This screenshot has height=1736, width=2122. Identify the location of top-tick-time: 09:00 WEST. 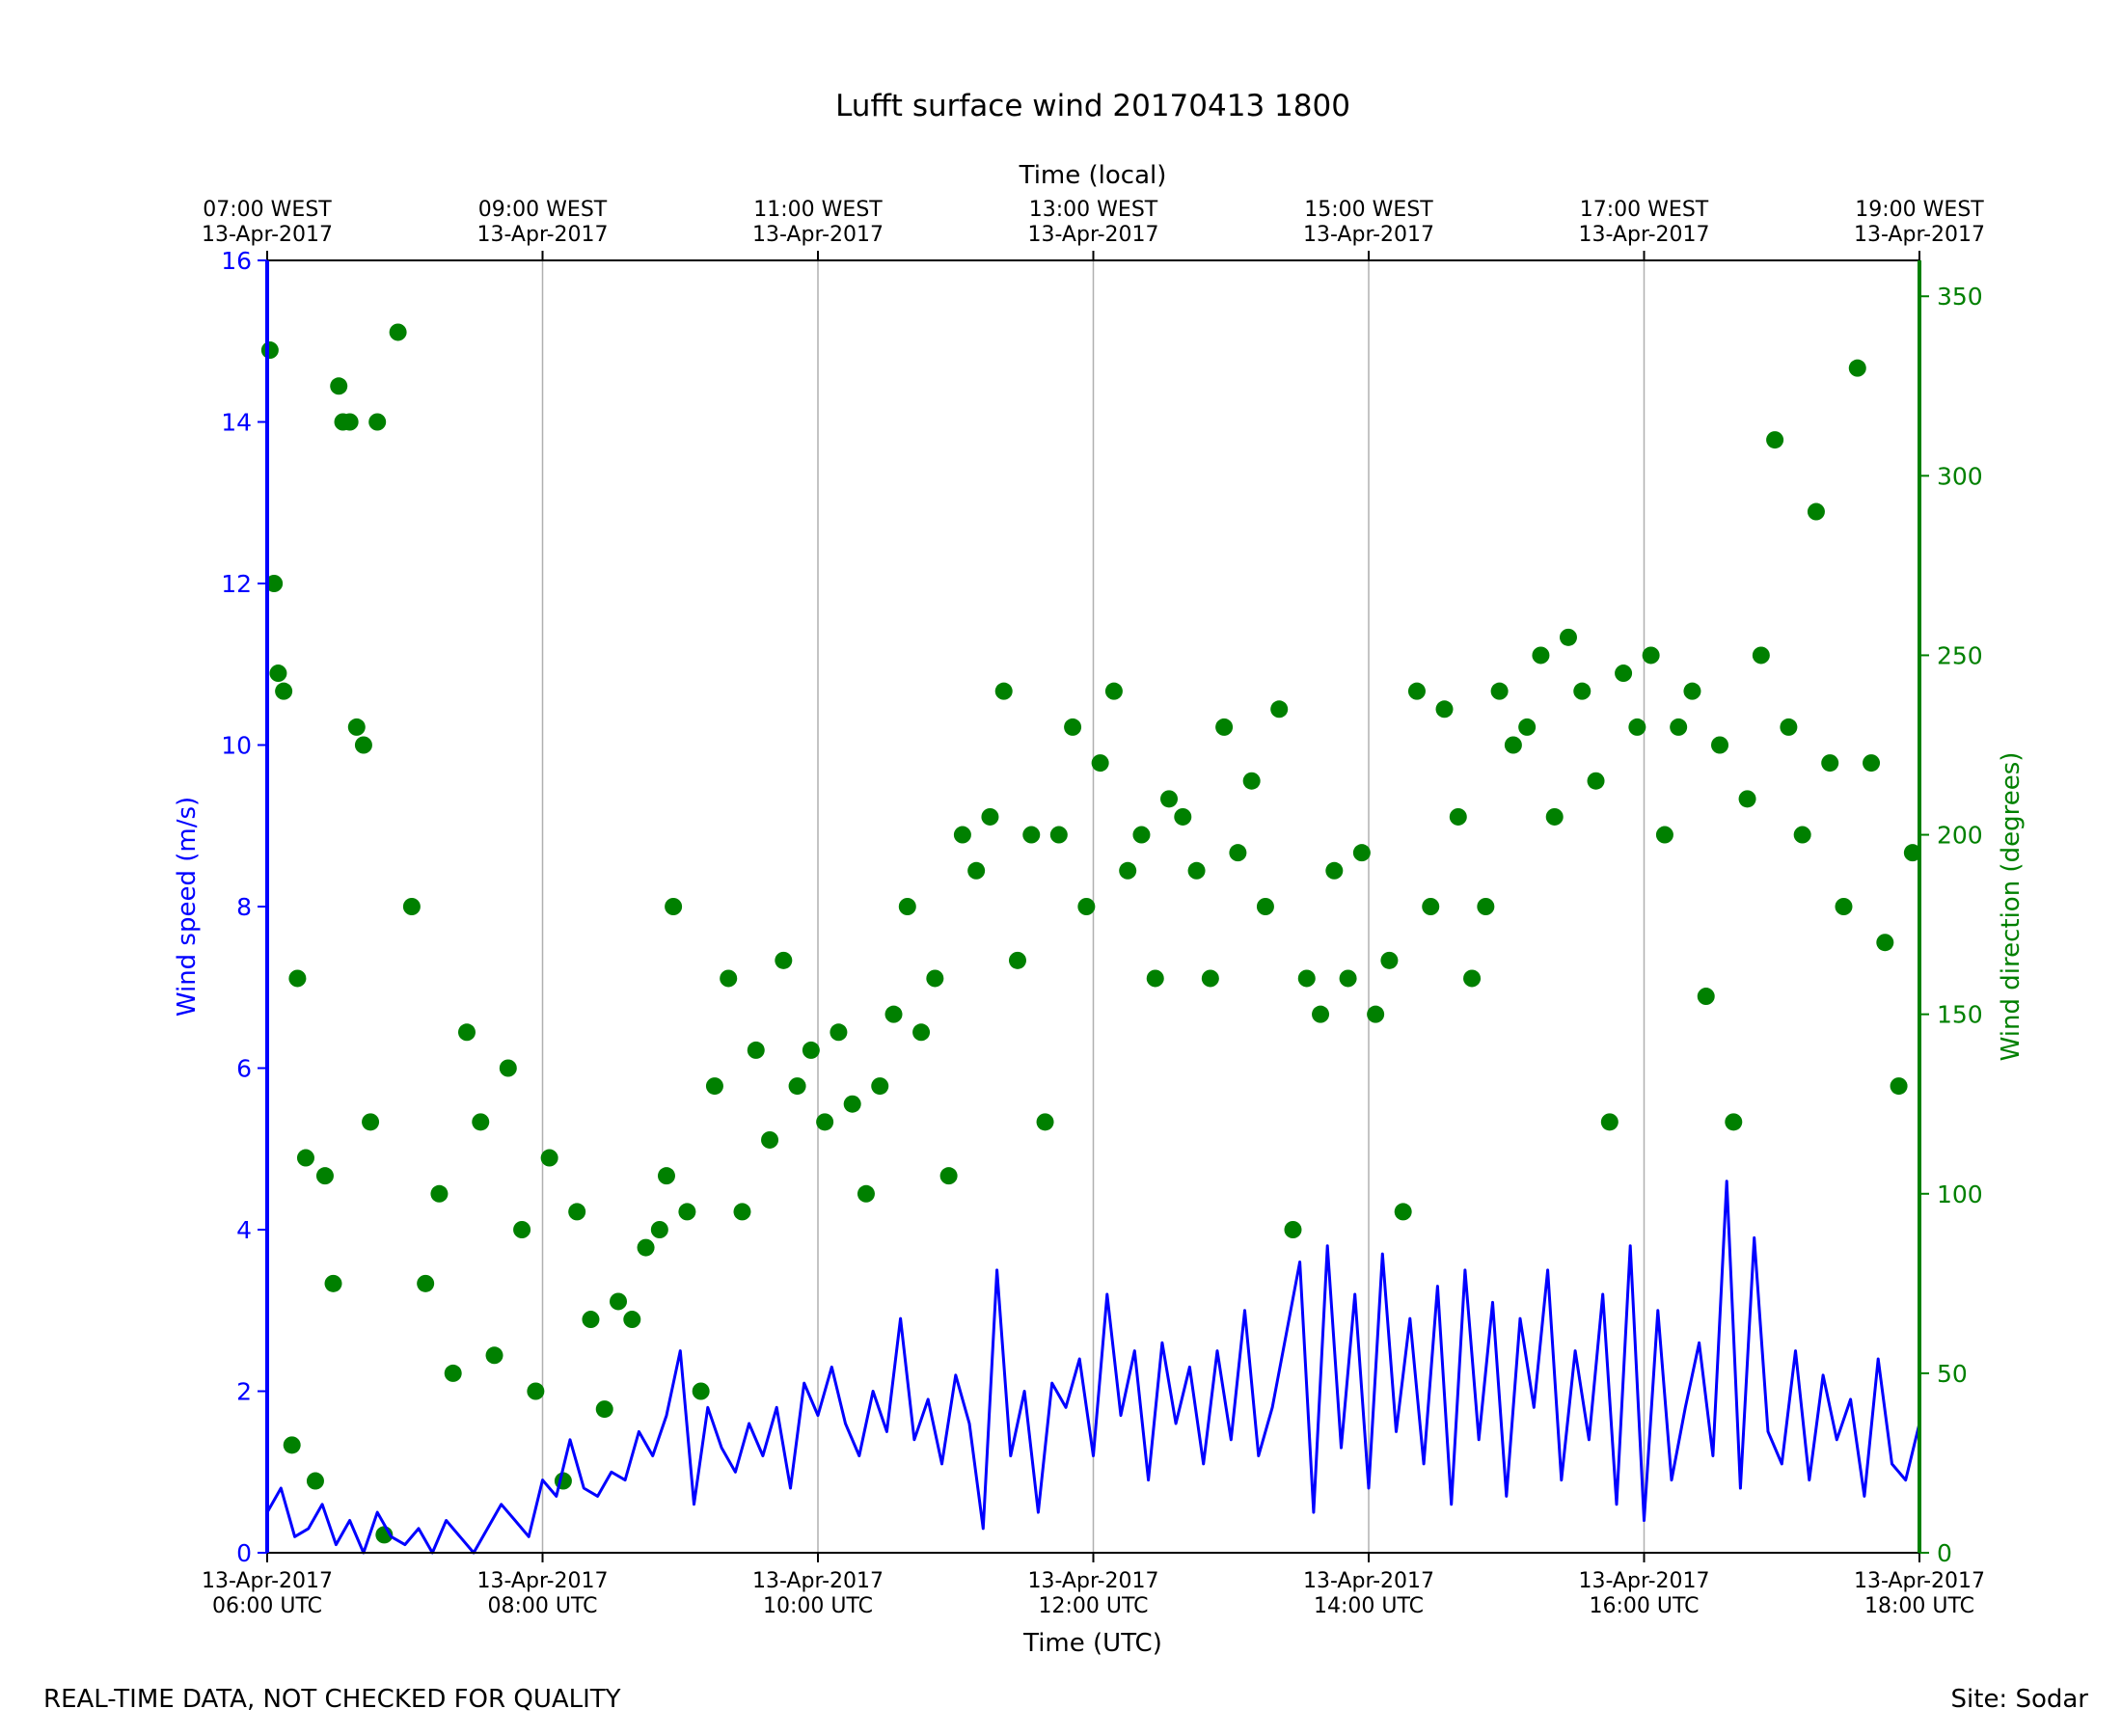
(543, 210).